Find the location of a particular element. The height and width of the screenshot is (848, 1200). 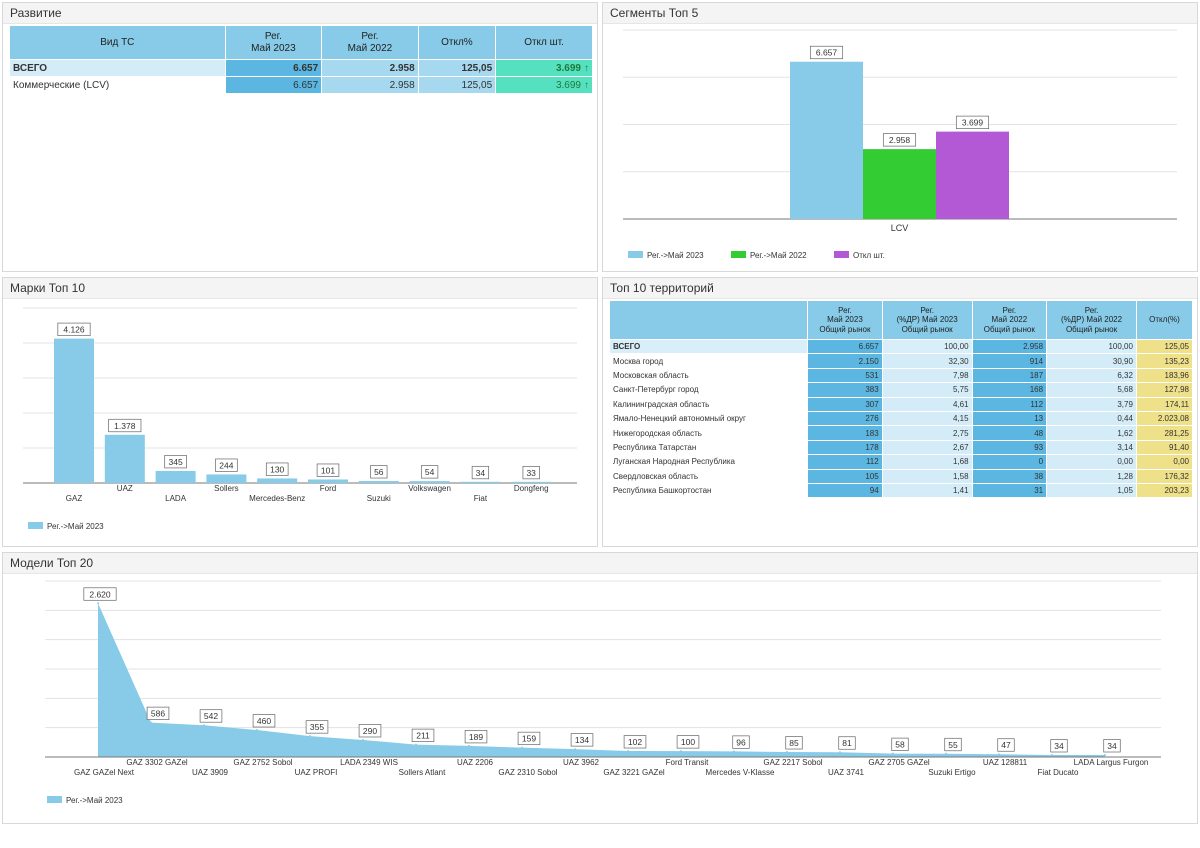

legend-item: Откл шт. is located at coordinates (859, 255).